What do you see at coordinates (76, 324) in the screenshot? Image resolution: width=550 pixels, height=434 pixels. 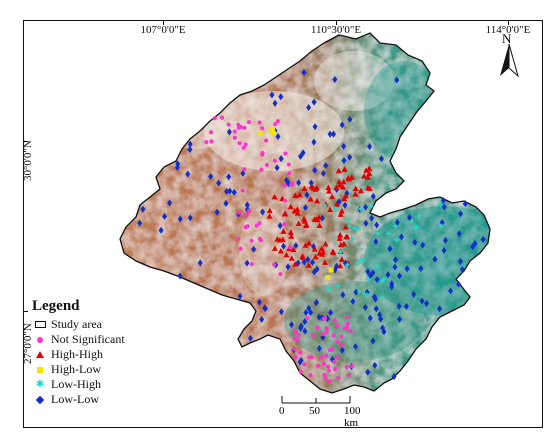 I see `legend-label: Study area` at bounding box center [76, 324].